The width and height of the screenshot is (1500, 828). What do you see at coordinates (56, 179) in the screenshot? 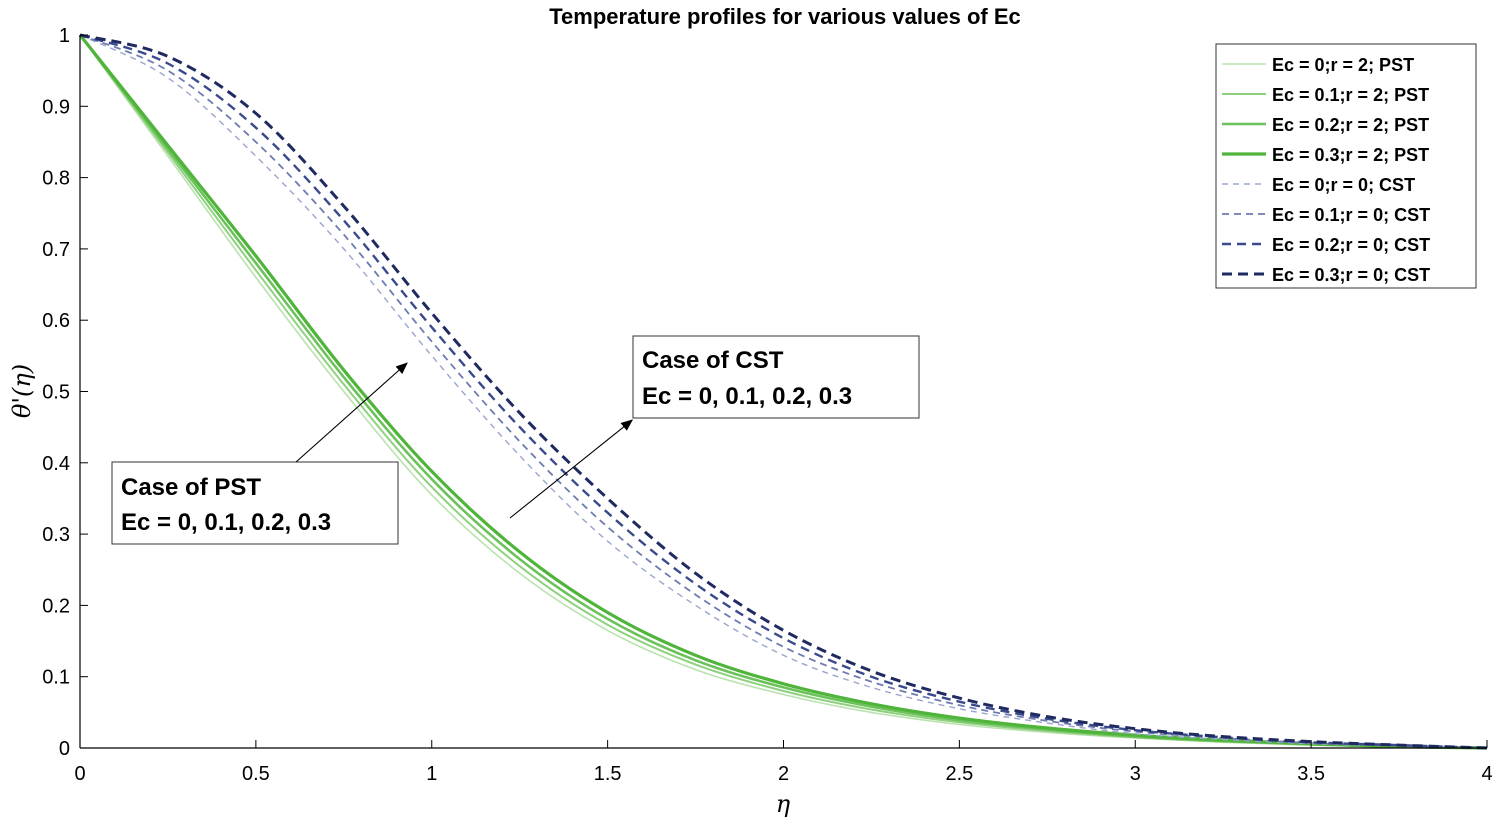
I see `y-tick-label: 0.8` at bounding box center [56, 179].